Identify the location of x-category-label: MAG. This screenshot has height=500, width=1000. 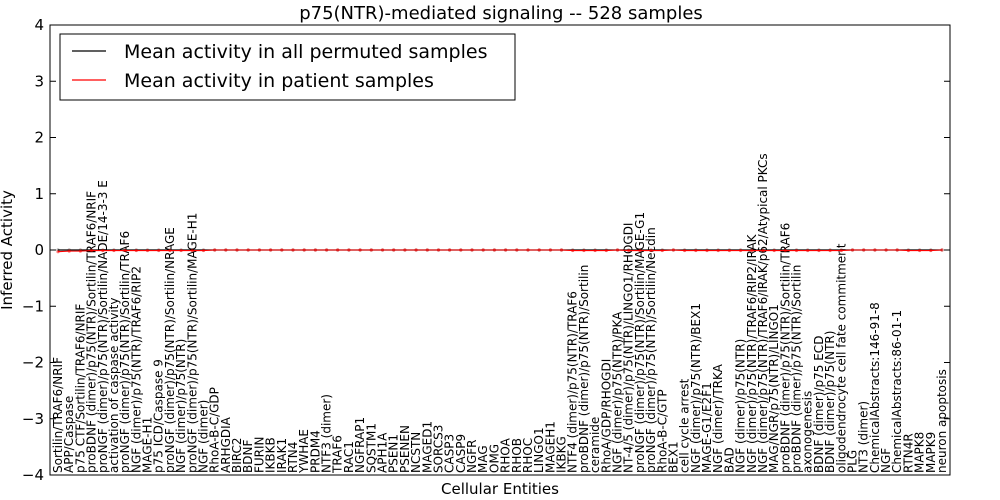
(483, 459).